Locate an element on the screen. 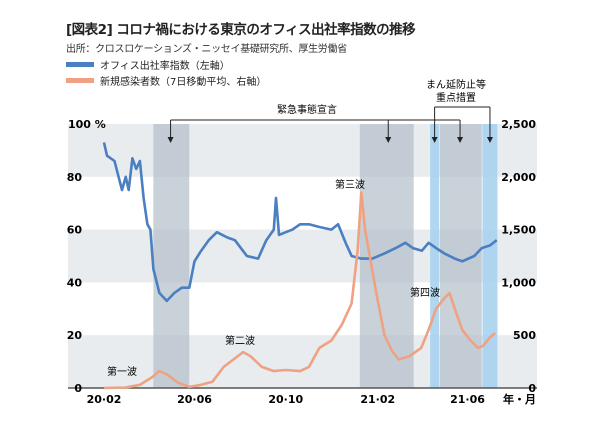 The width and height of the screenshot is (600, 435). left-tick-label: 100 % is located at coordinates (87, 124).